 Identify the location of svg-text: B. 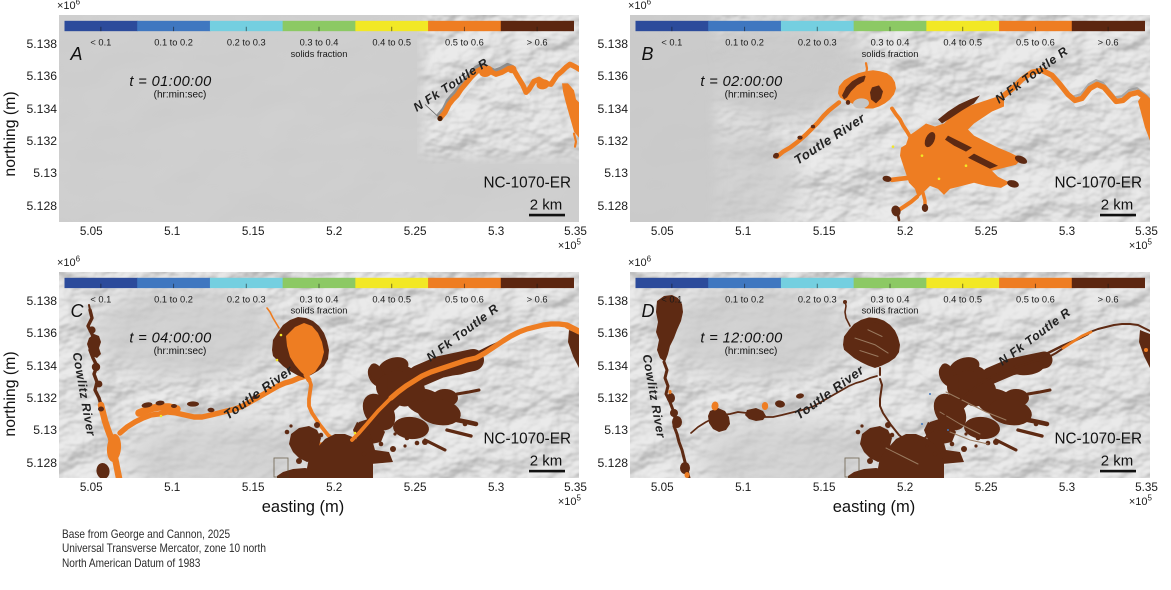
(648, 54).